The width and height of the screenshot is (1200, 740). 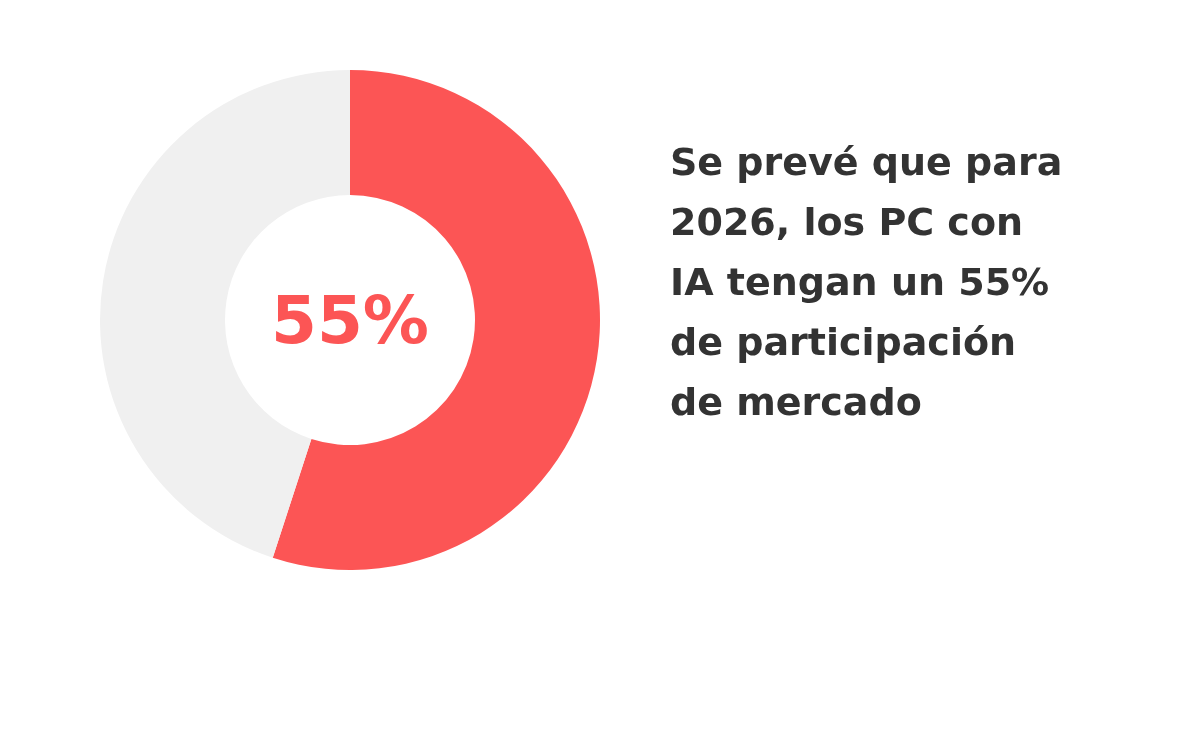 I want to click on text: Se prevé que para 2026, los PC con IA tengan un 55% de participación de mercado, so click(x=866, y=282).